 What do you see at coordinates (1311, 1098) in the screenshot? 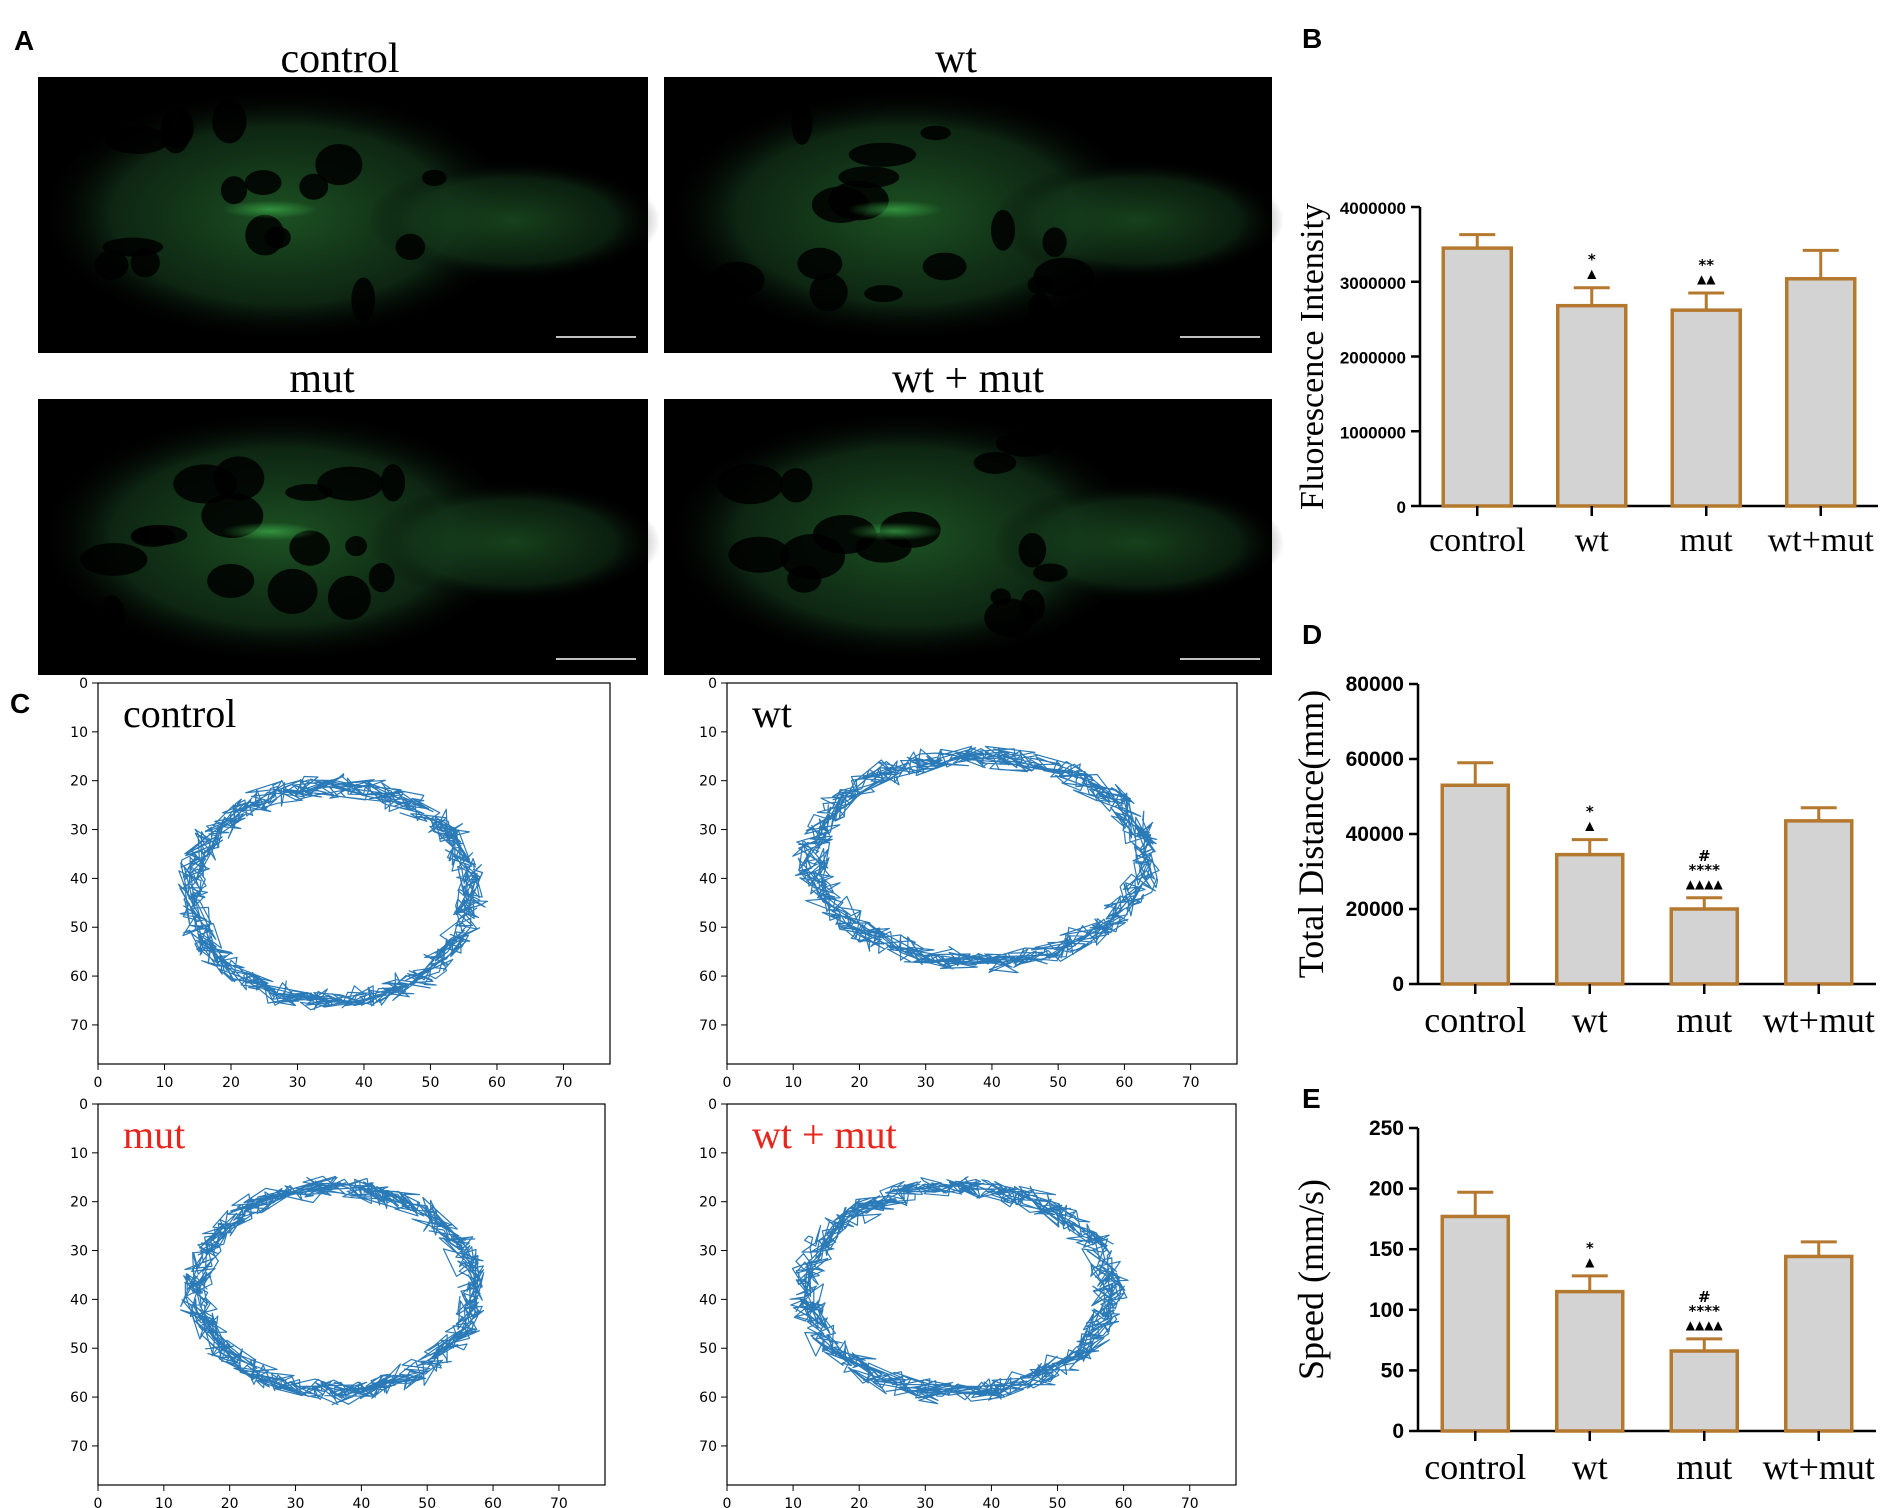
I see `panel-letter-e: E` at bounding box center [1311, 1098].